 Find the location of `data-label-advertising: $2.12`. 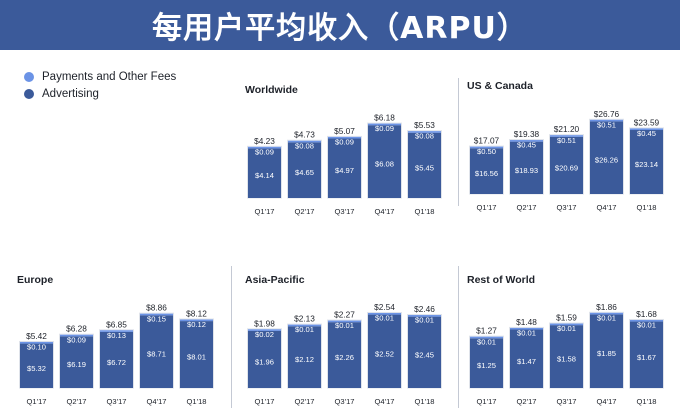

data-label-advertising: $2.12 is located at coordinates (304, 359).